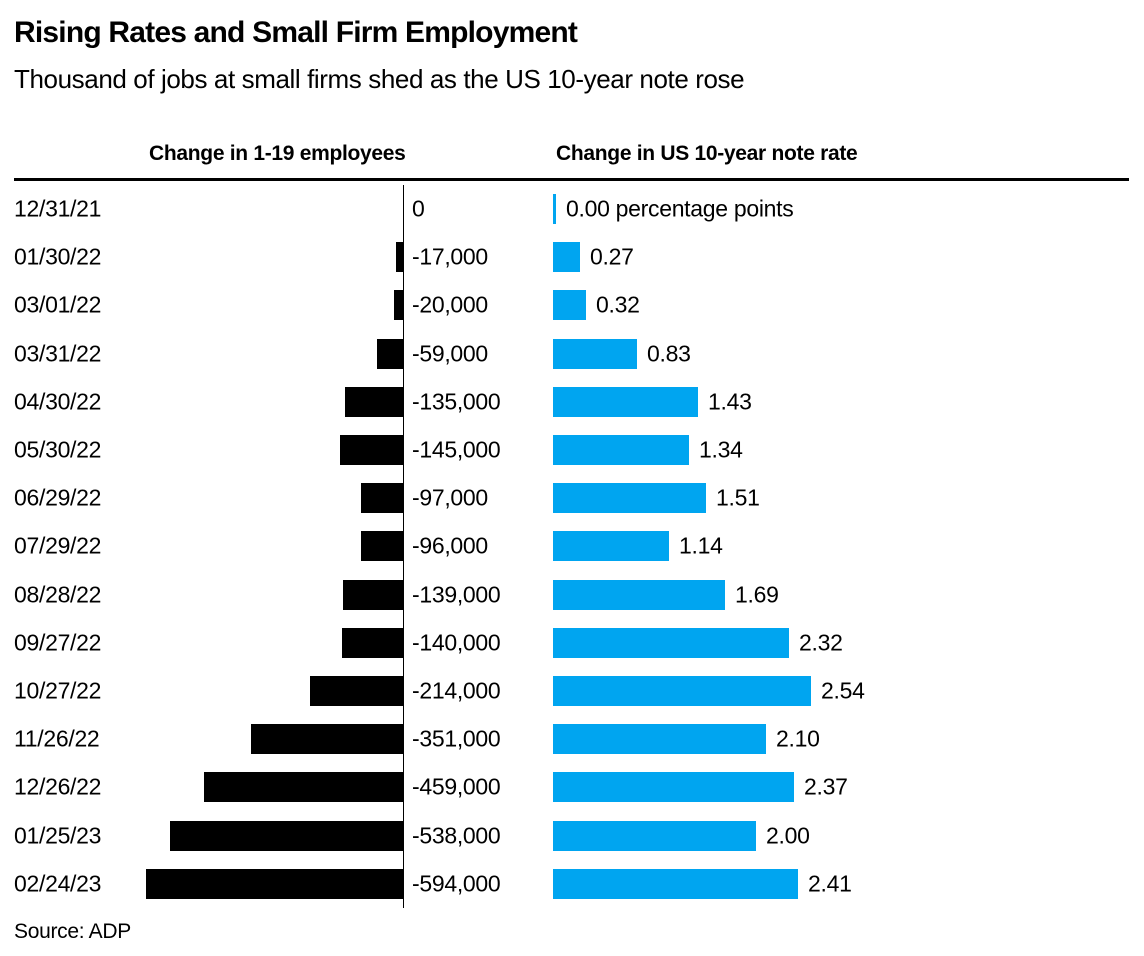 The width and height of the screenshot is (1144, 956). What do you see at coordinates (618, 304) in the screenshot?
I see `rate-value-label: 0.32` at bounding box center [618, 304].